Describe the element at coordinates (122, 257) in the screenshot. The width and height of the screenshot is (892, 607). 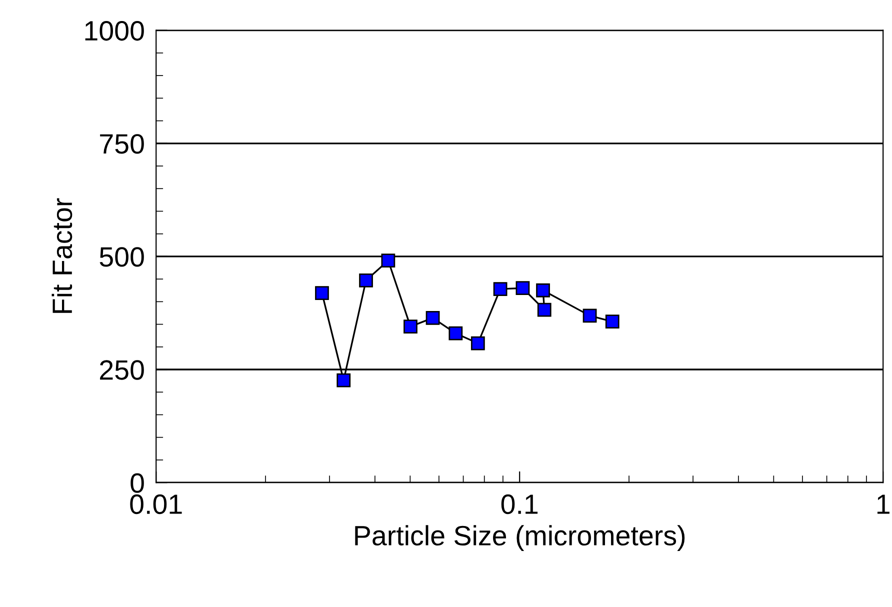
I see `y-tick-label: 500` at that location.